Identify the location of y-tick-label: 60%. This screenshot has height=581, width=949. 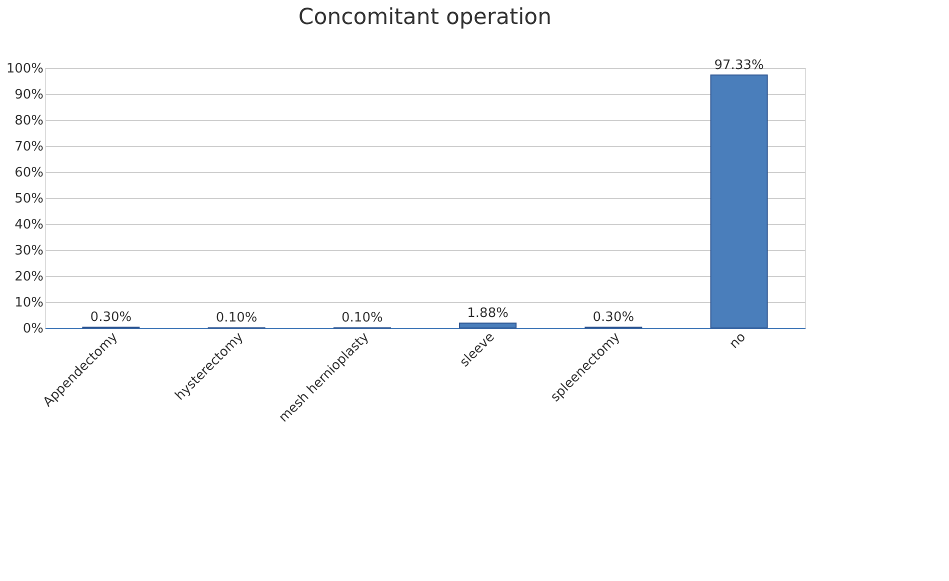
(29, 173).